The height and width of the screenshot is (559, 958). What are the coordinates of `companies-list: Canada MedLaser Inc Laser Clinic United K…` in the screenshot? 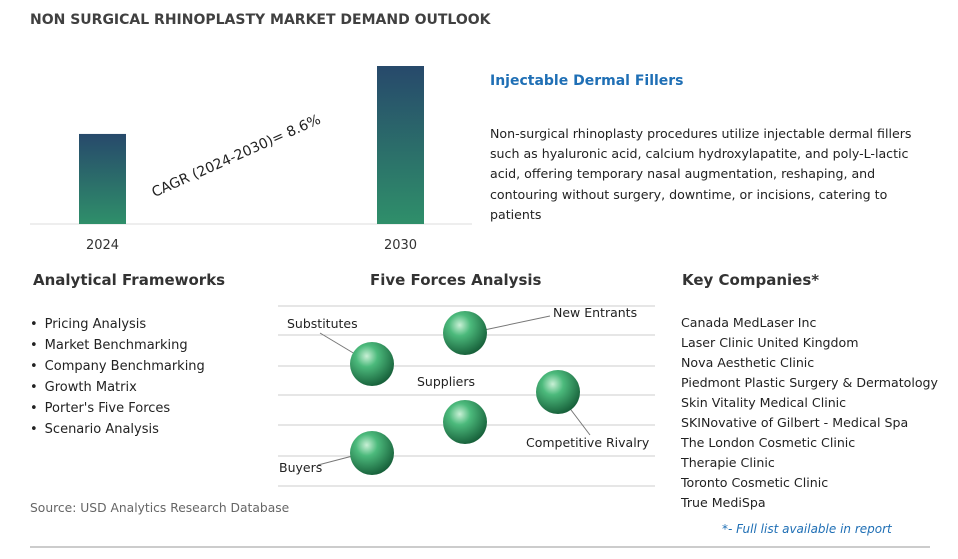 It's located at (809, 413).